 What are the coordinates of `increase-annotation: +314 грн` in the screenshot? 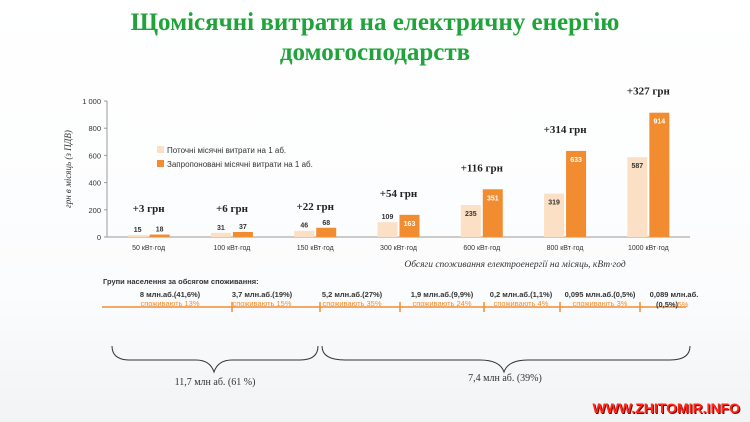 It's located at (566, 130).